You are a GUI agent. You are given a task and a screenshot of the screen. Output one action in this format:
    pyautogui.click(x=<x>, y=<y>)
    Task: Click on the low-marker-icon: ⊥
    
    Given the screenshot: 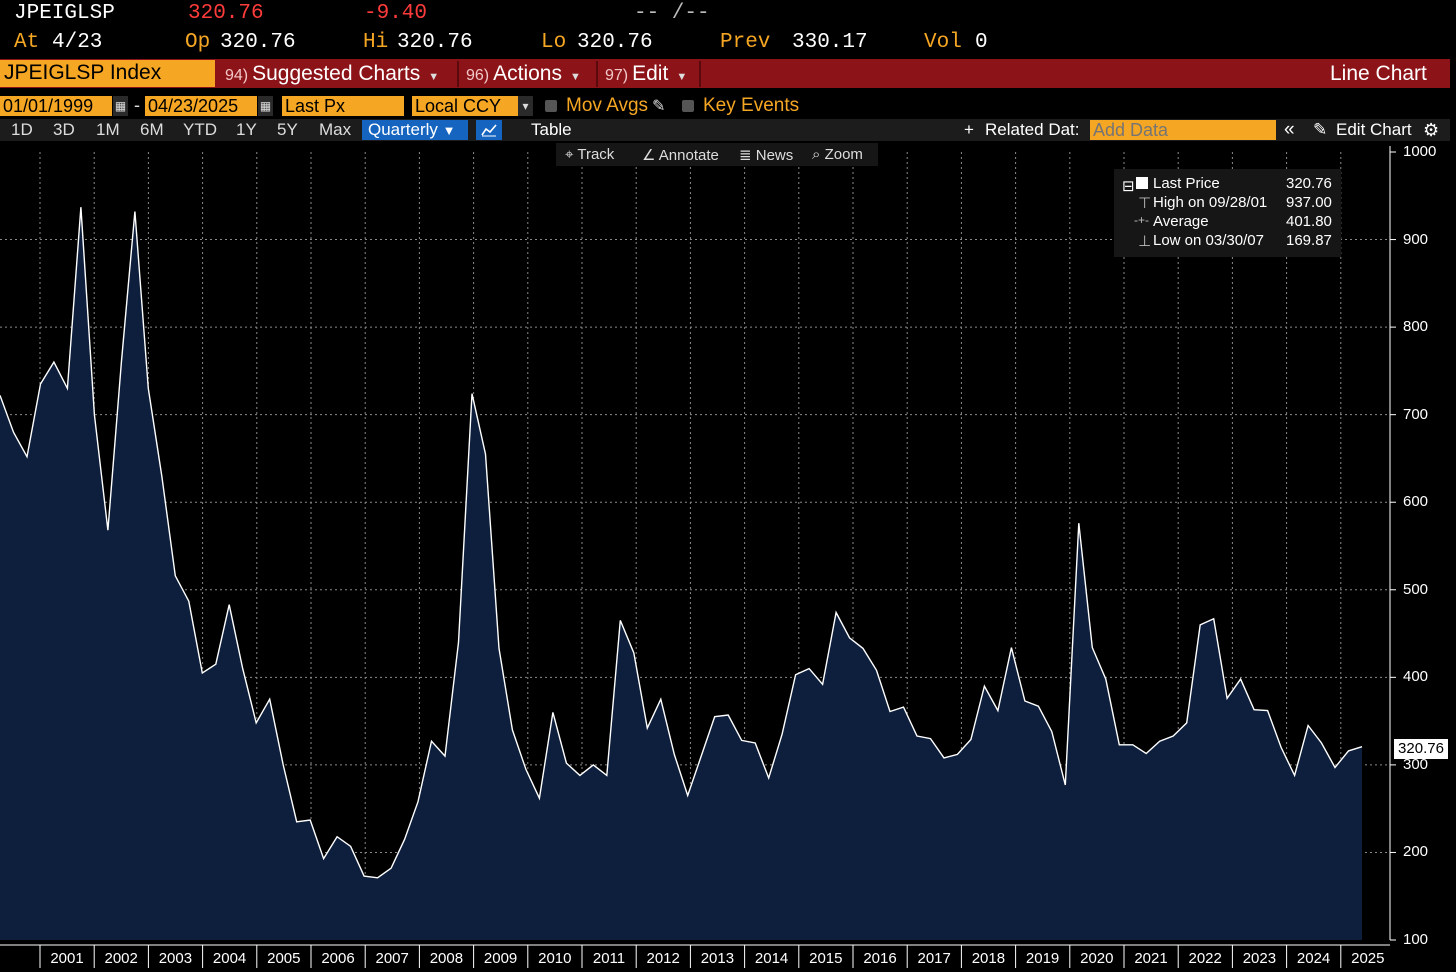 What is the action you would take?
    pyautogui.click(x=1145, y=241)
    